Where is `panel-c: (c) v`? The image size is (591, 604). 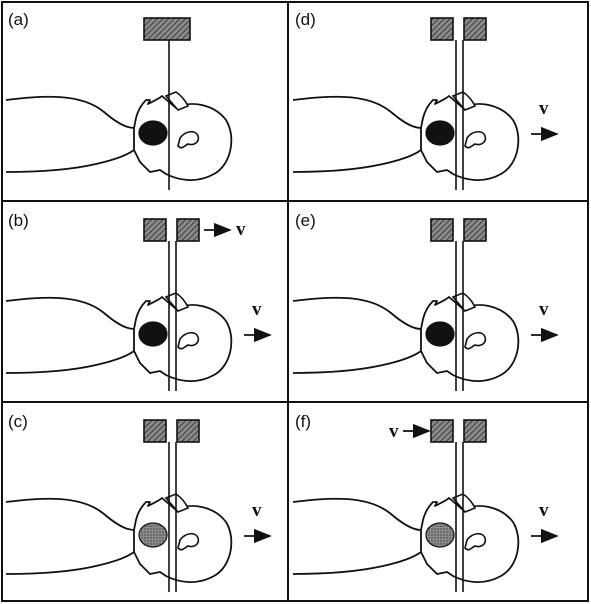 panel-c: (c) v is located at coordinates (138, 502).